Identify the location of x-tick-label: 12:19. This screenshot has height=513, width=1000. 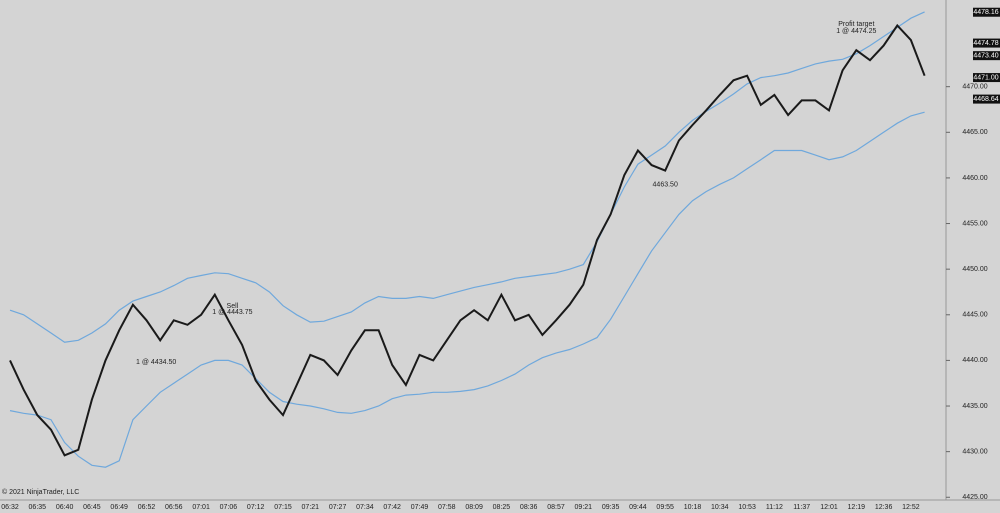
(857, 507).